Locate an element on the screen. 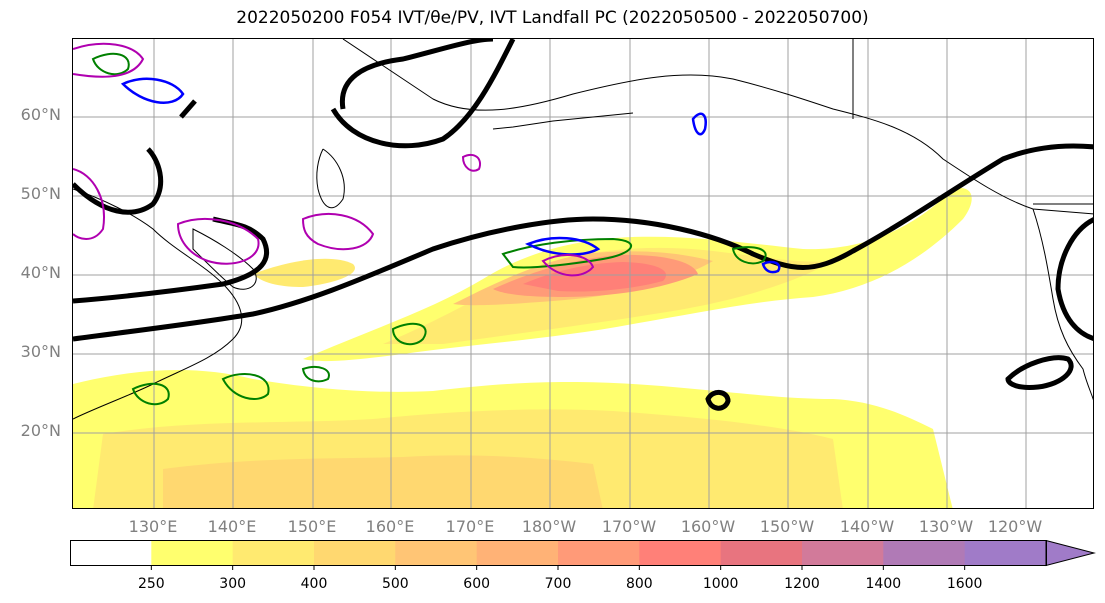 Image resolution: width=1105 pixels, height=603 pixels. lat-label-20n: 20°N is located at coordinates (40, 430).